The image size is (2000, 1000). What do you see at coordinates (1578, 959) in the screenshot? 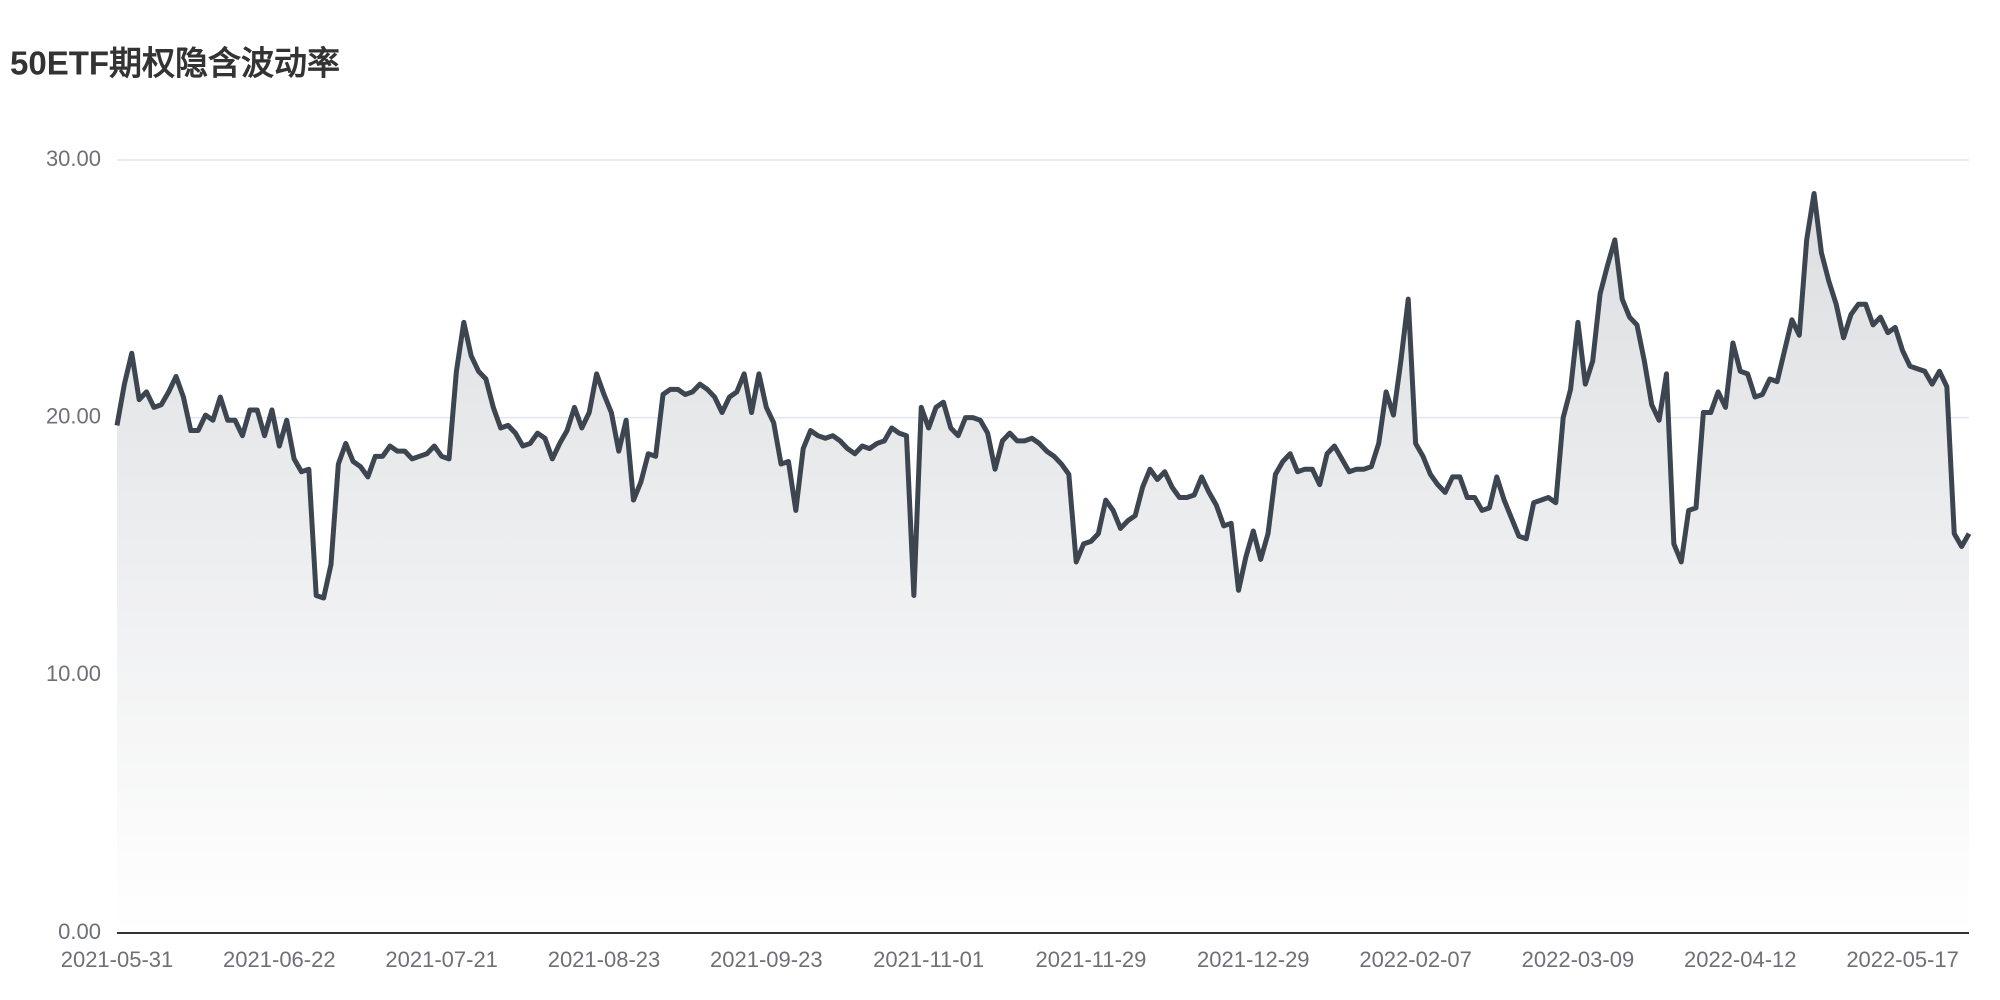
I see `x-tick-label: 2022-03-09` at bounding box center [1578, 959].